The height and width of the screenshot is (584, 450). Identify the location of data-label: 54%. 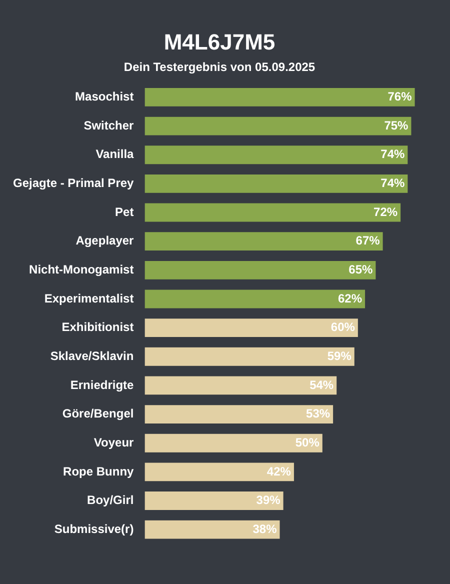
(322, 385).